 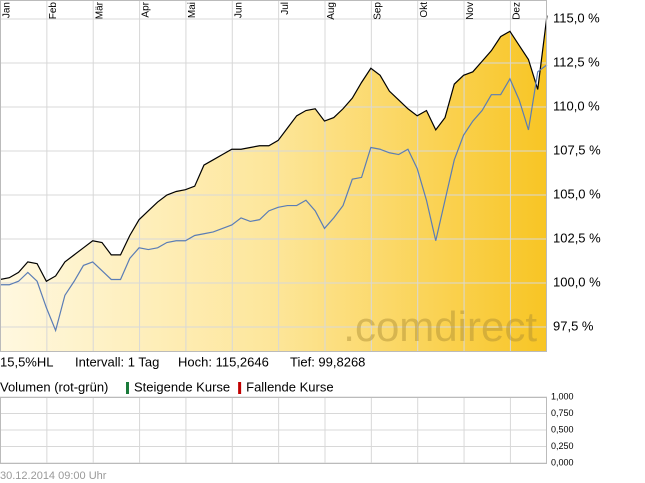 What do you see at coordinates (577, 149) in the screenshot?
I see `y-tick-label: 107,5 %` at bounding box center [577, 149].